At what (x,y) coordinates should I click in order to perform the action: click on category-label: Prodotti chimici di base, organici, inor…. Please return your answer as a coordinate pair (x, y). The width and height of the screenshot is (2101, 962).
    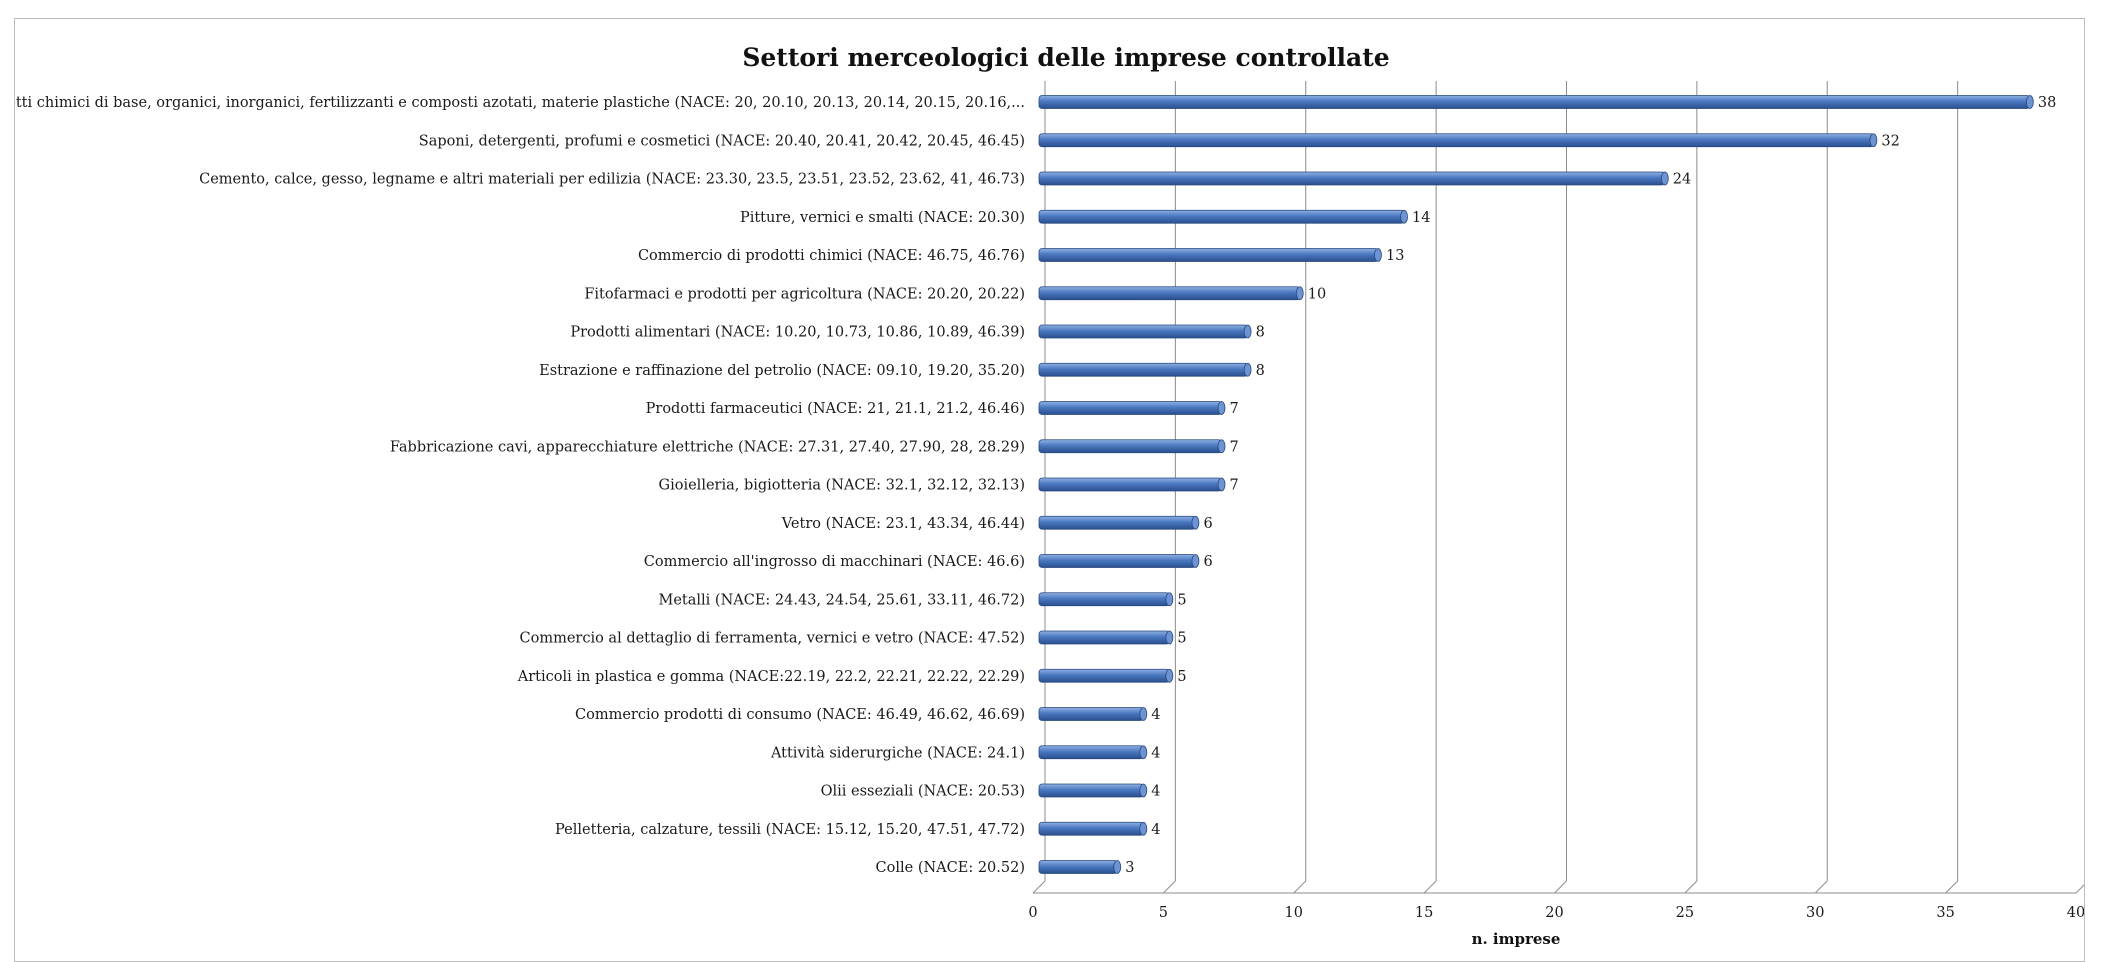
    Looking at the image, I should click on (520, 103).